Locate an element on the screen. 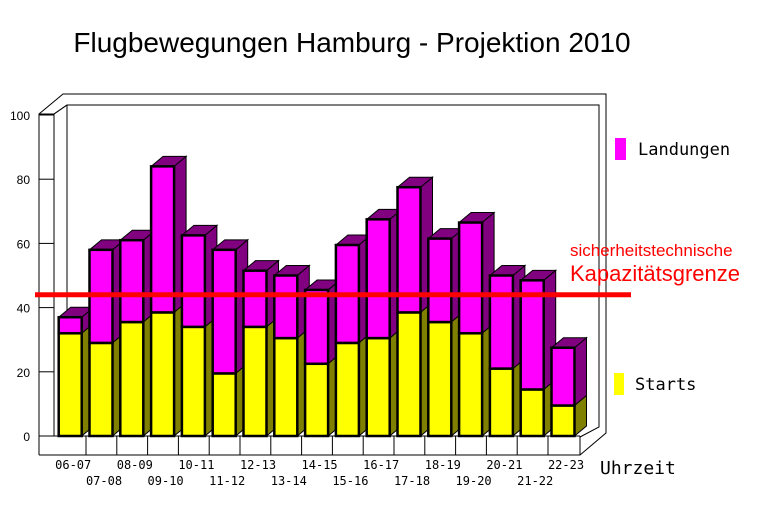  x-tick-label: 22-23 is located at coordinates (566, 465).